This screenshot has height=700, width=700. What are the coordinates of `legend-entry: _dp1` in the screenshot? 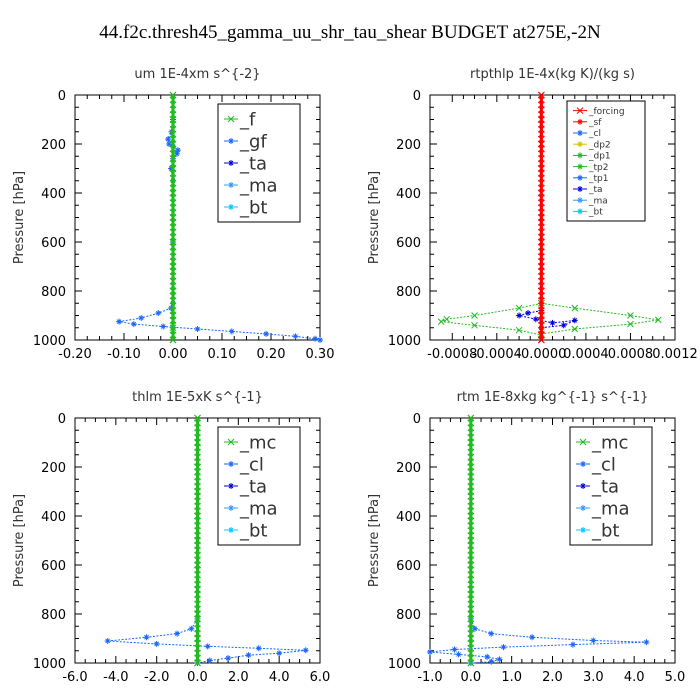 It's located at (599, 157).